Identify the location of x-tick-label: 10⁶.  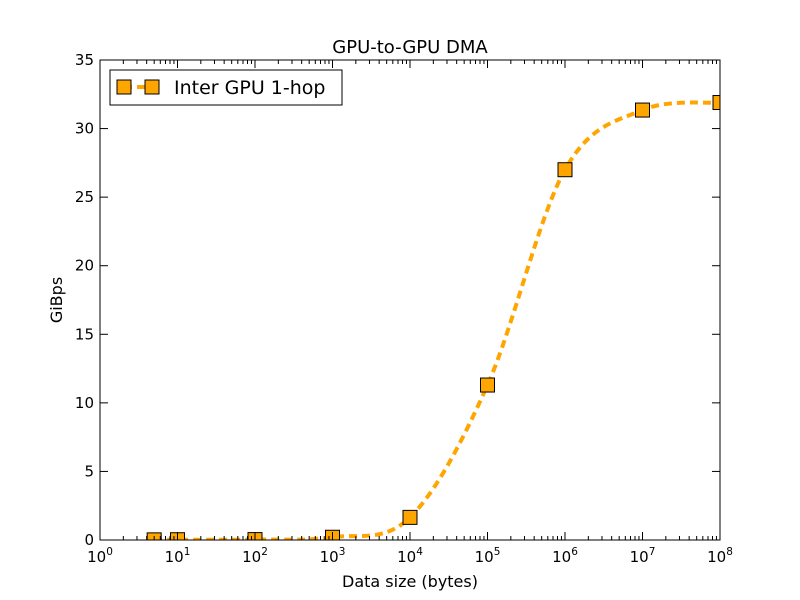
(565, 556).